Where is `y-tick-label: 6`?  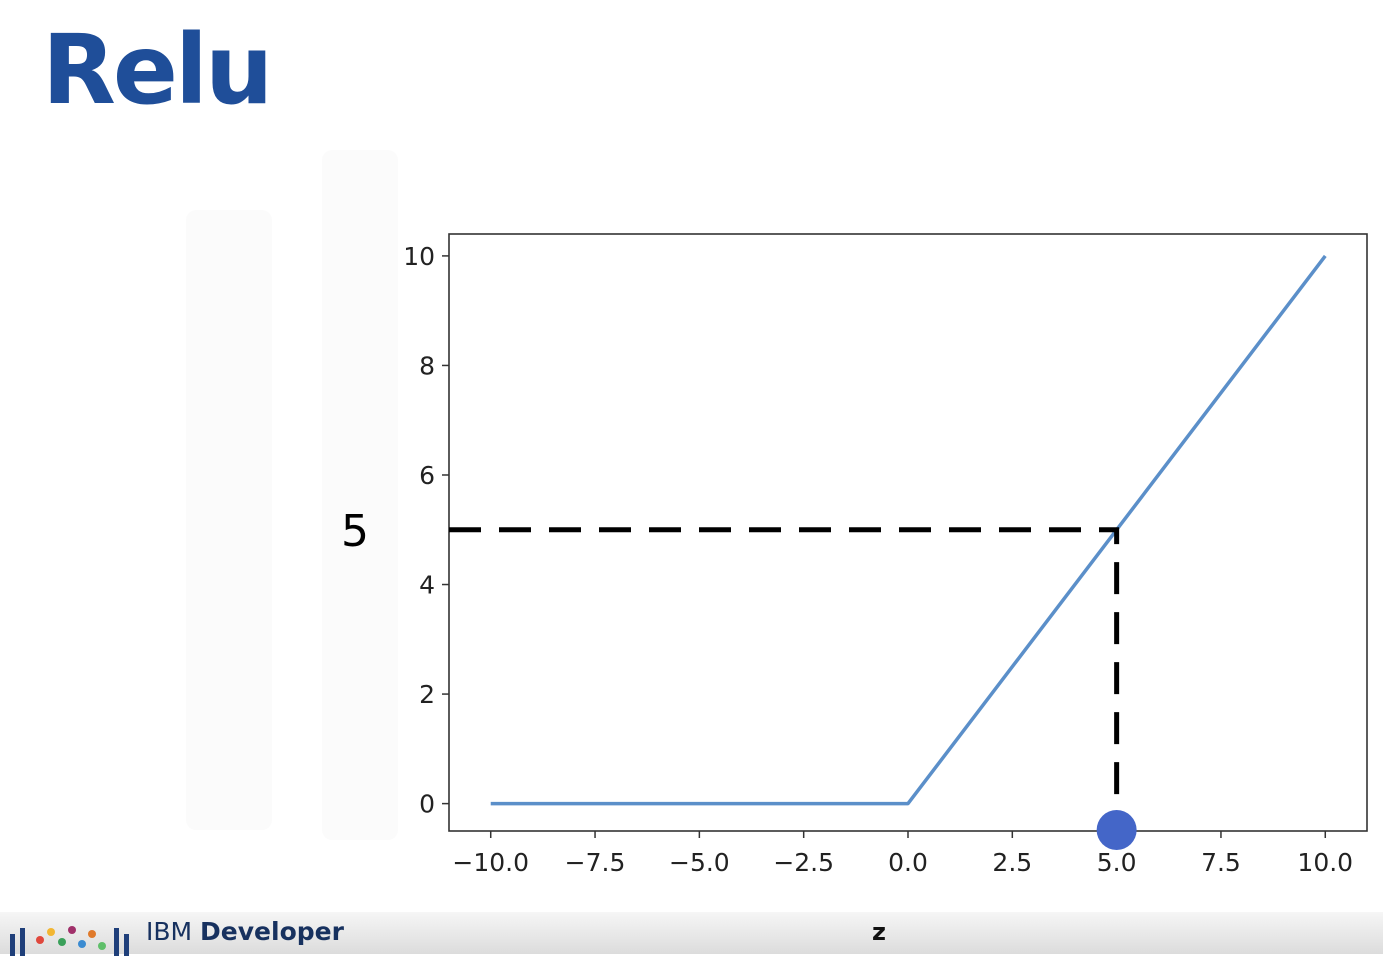 y-tick-label: 6 is located at coordinates (427, 475).